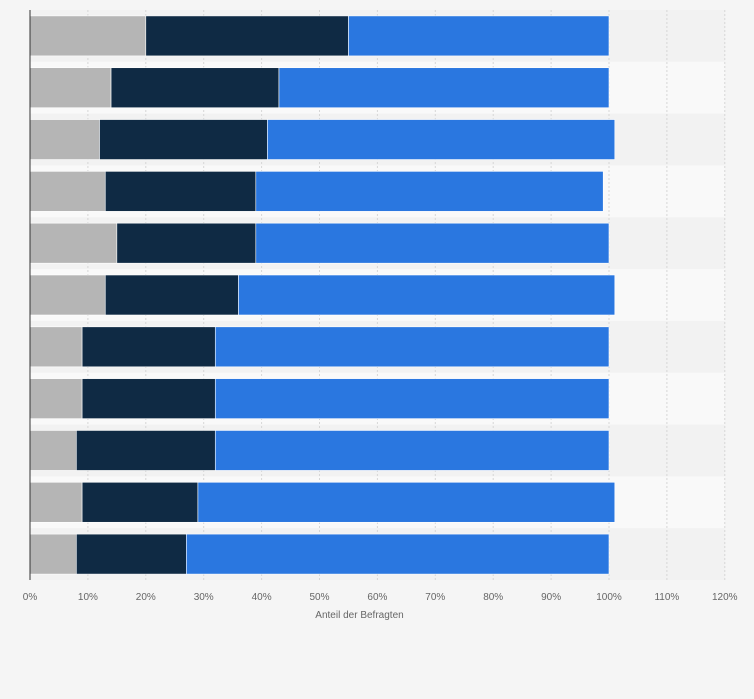  I want to click on x-tick-label: 40%, so click(262, 597).